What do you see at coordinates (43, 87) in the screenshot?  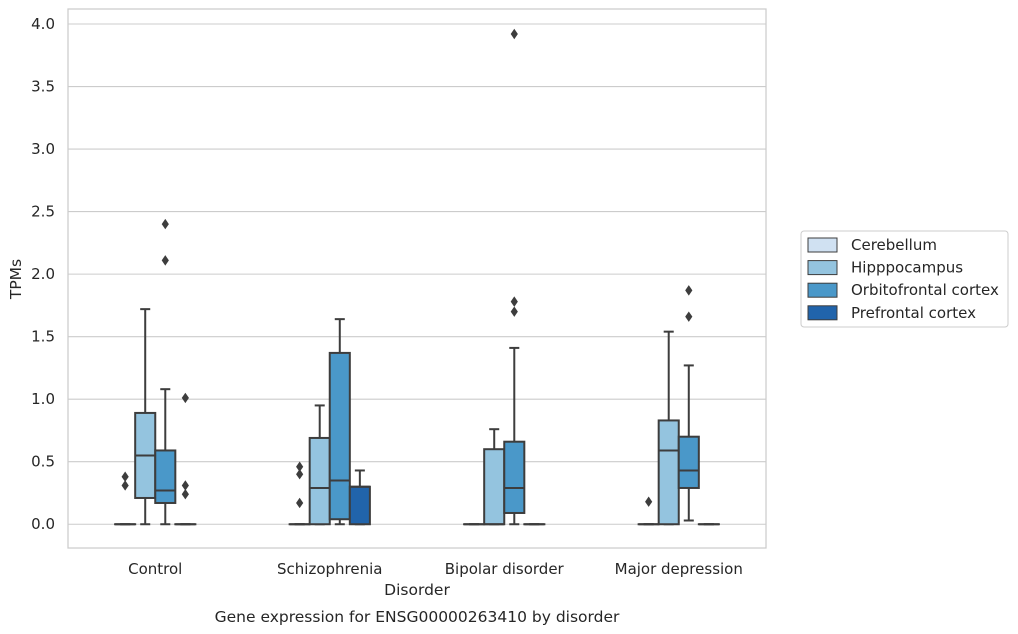 I see `y-tick-label: 3.5` at bounding box center [43, 87].